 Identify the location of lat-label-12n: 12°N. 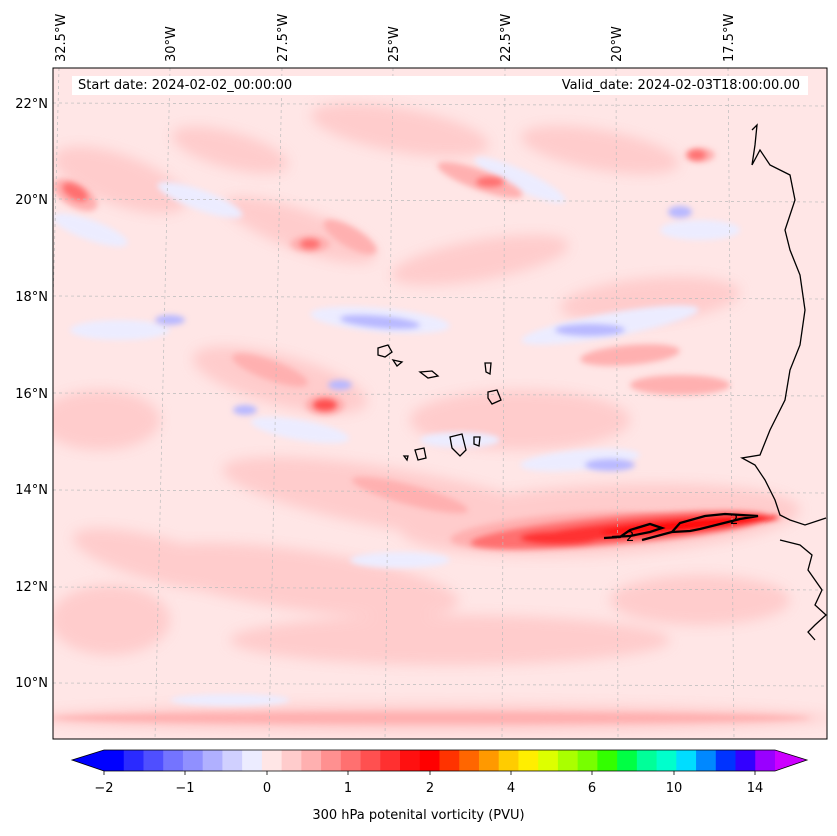
(31, 587).